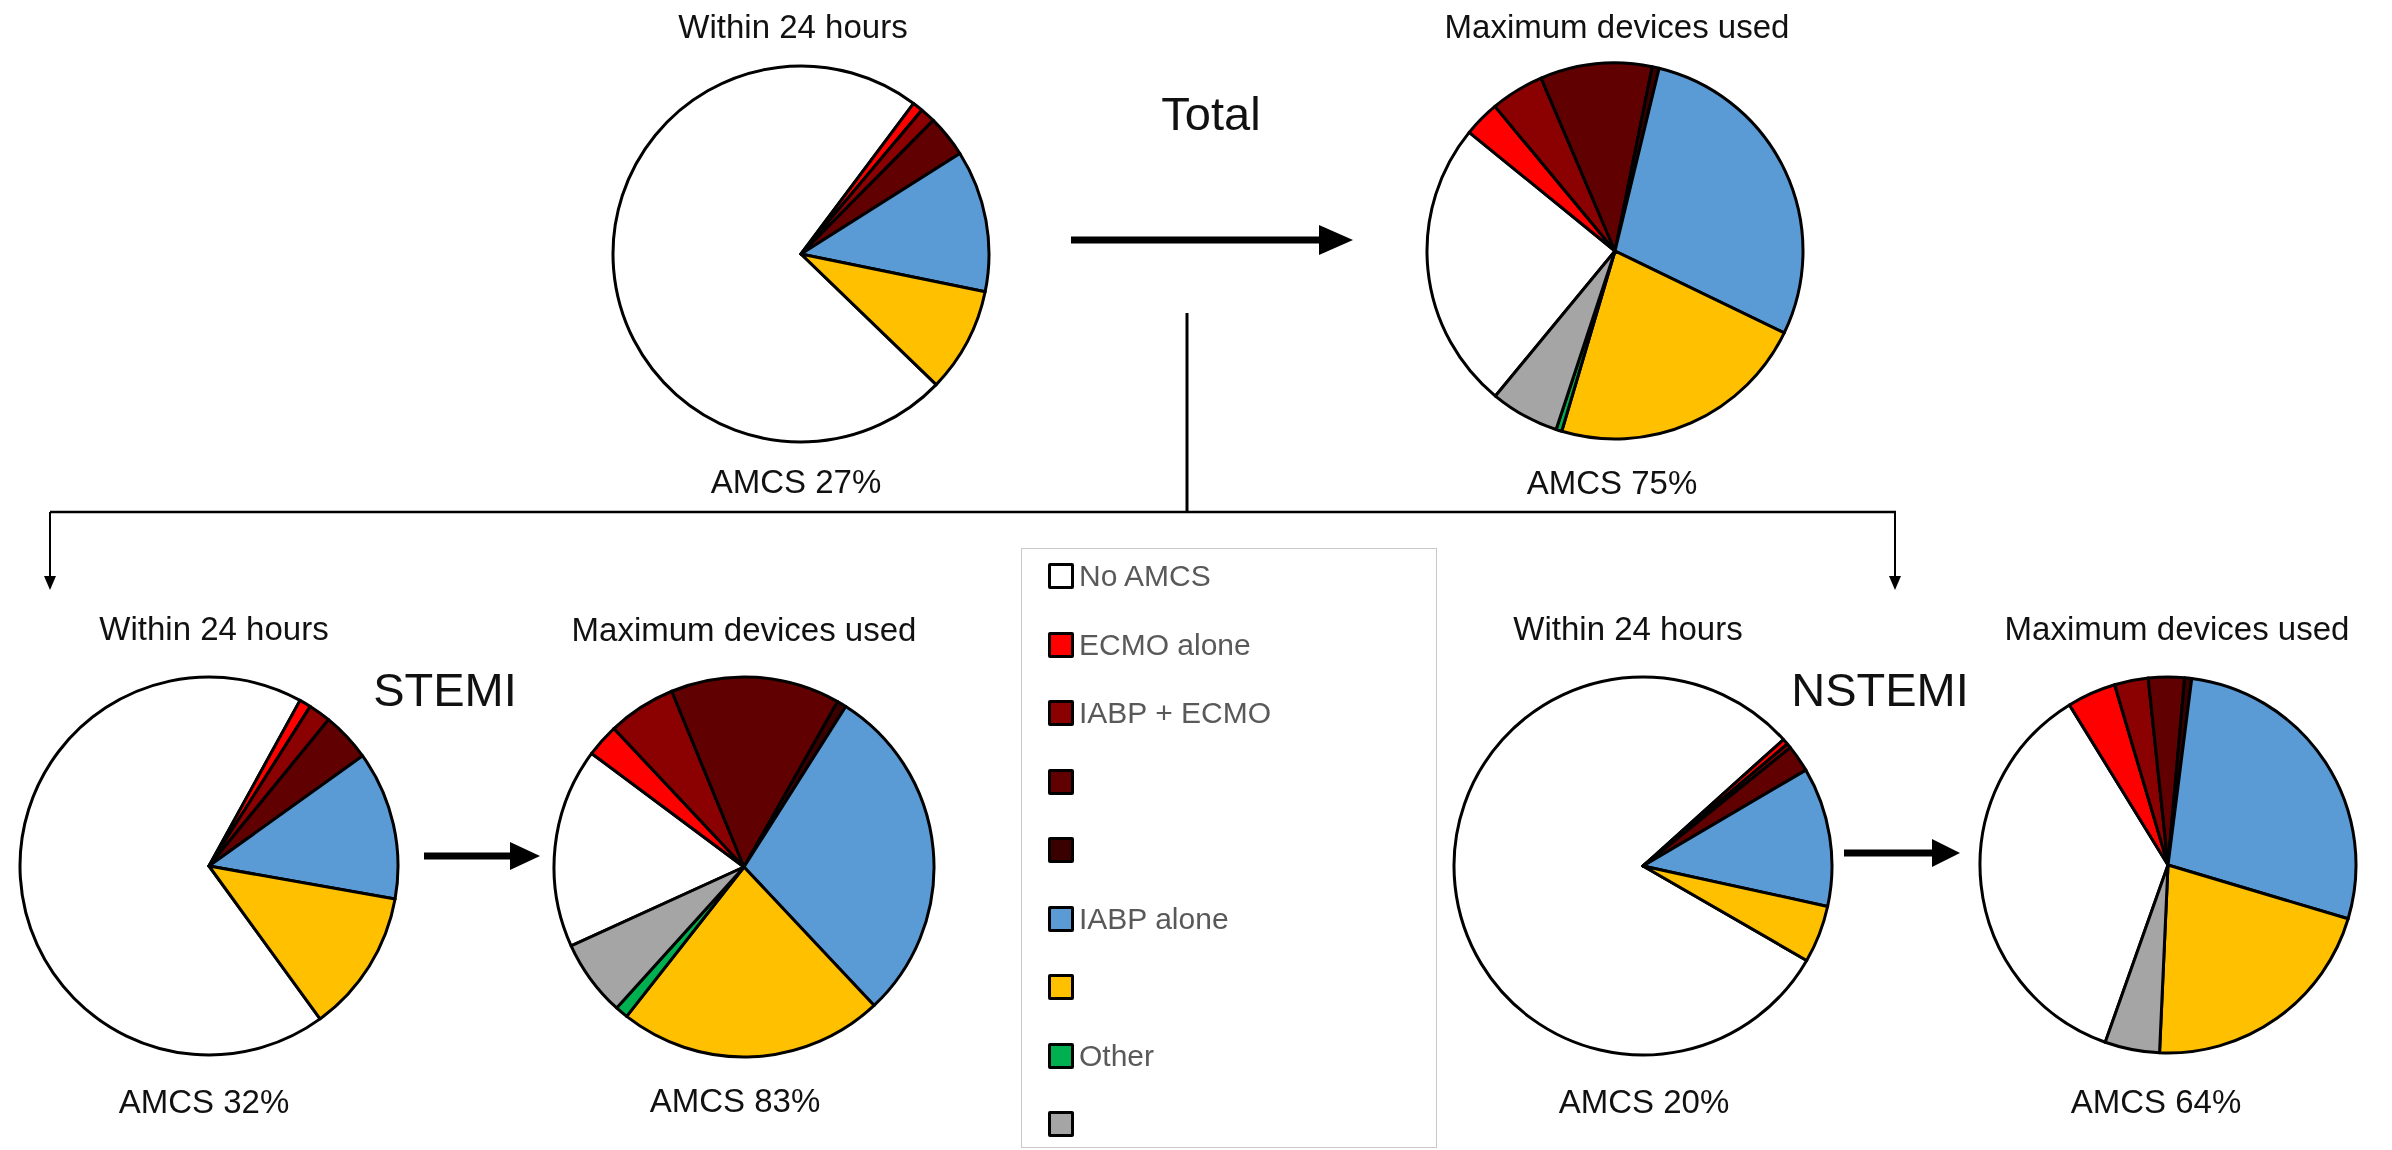 The image size is (2392, 1150). I want to click on text: AMCS 64%, so click(2156, 1102).